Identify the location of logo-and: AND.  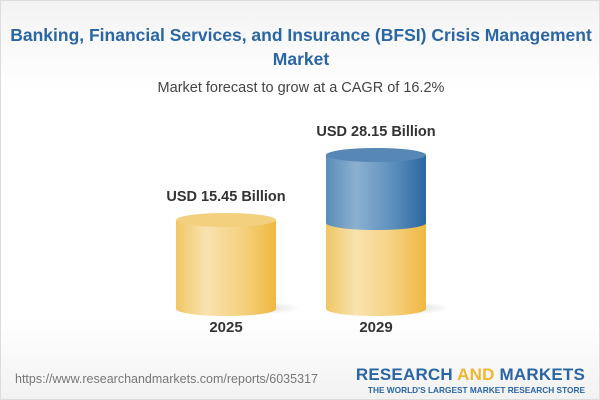
(476, 374).